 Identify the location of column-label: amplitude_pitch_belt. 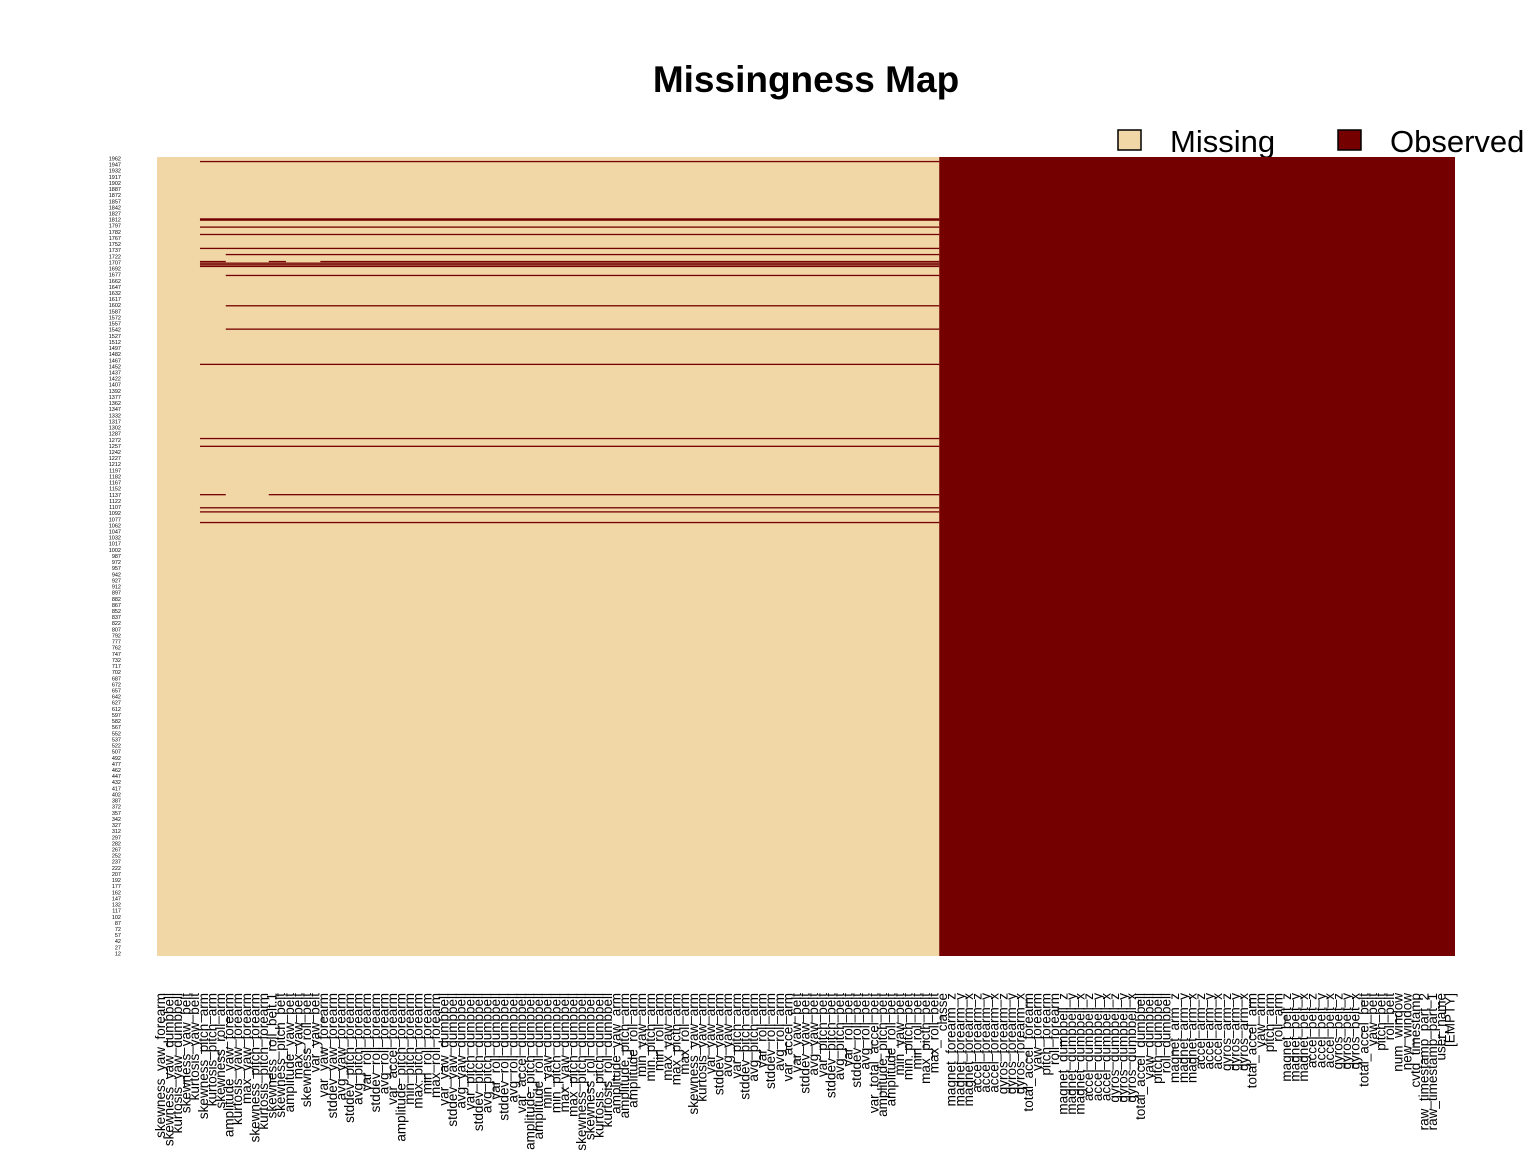
(882, 1055).